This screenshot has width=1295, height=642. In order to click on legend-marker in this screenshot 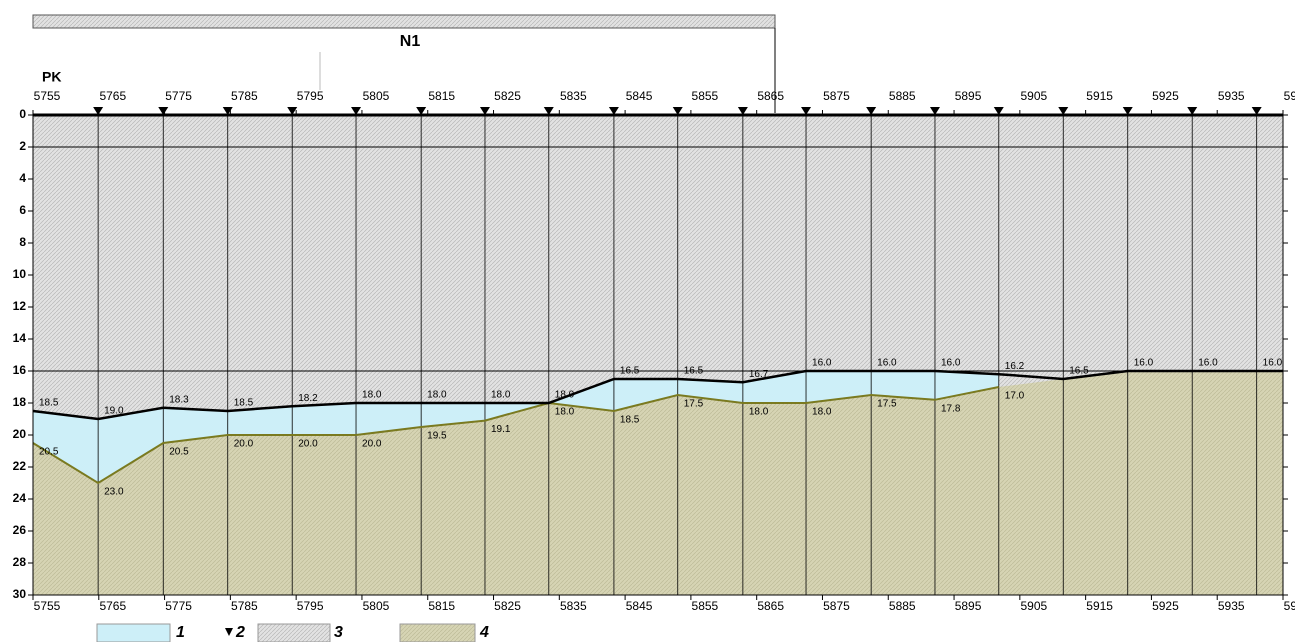, I will do `click(229, 632)`.